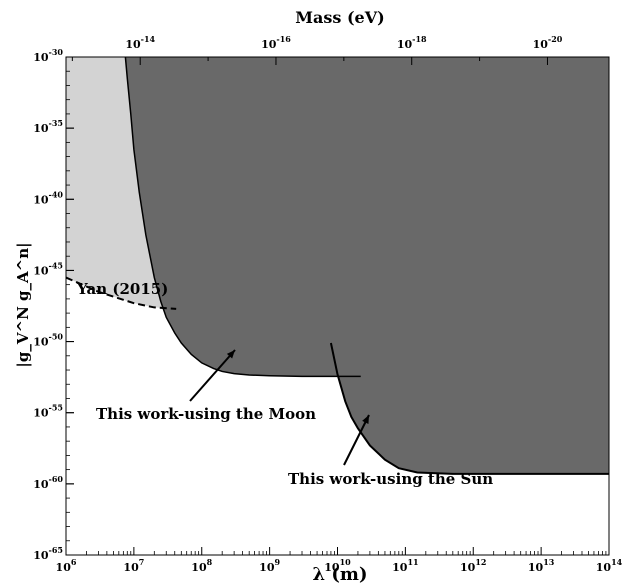  I want to click on y-tick-label: 10-65, so click(48, 553).